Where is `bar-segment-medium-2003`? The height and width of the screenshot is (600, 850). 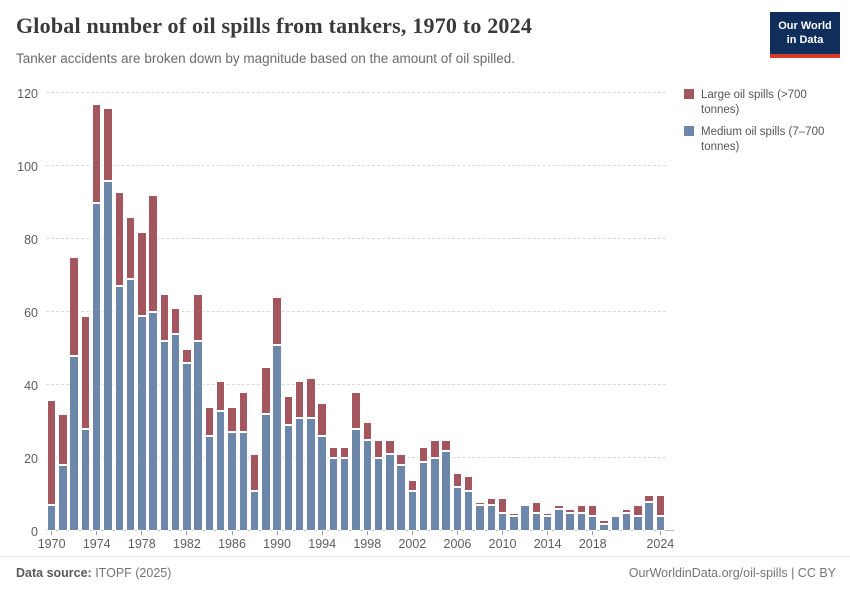 bar-segment-medium-2003 is located at coordinates (423, 496).